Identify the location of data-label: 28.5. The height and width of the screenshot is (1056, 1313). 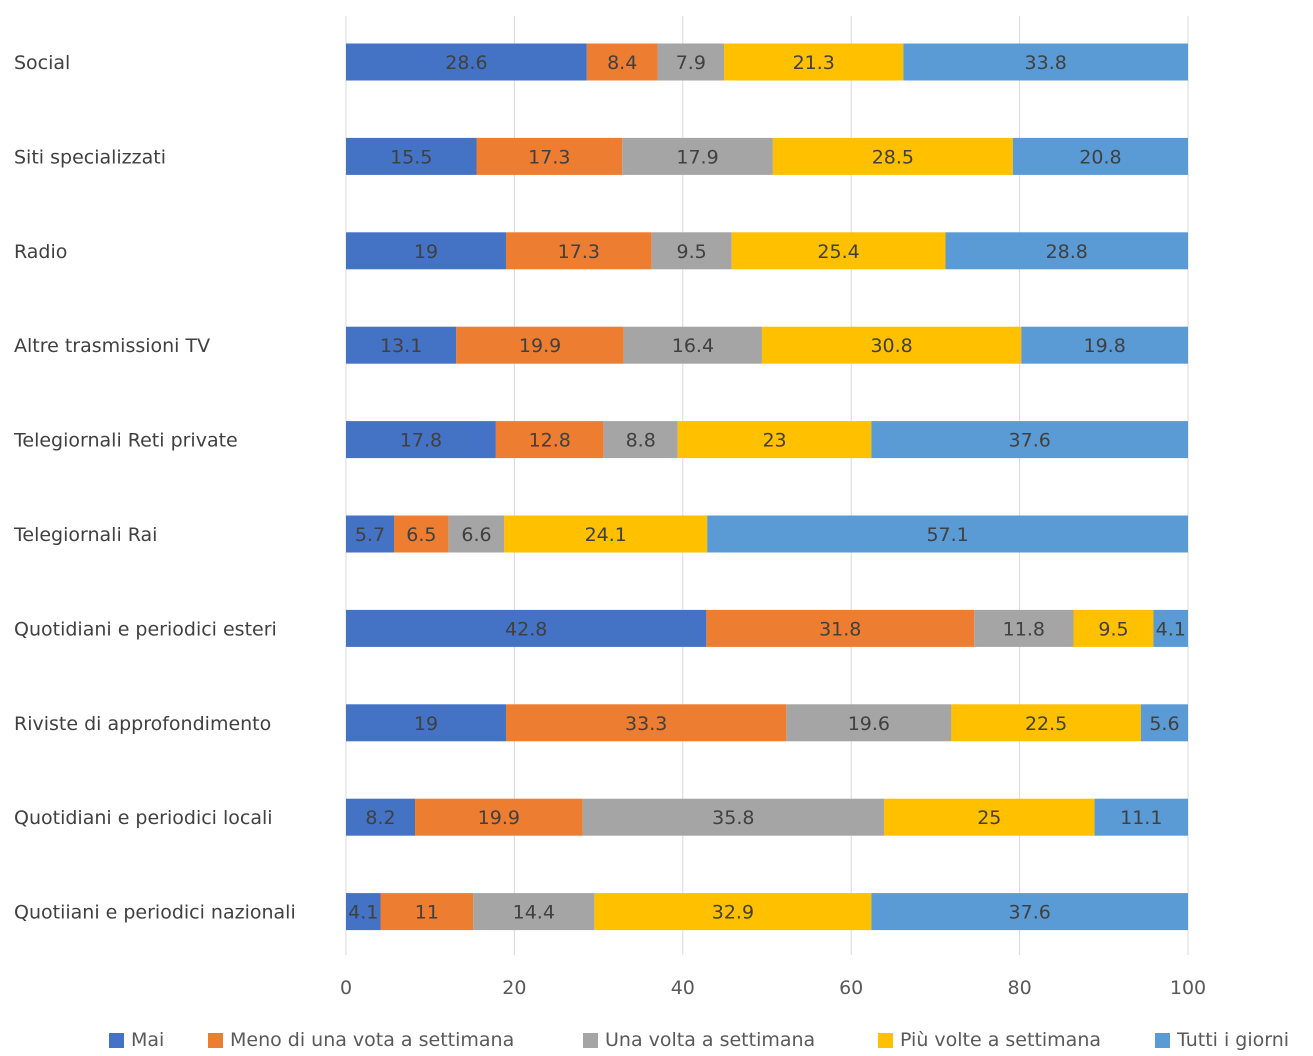
(893, 157).